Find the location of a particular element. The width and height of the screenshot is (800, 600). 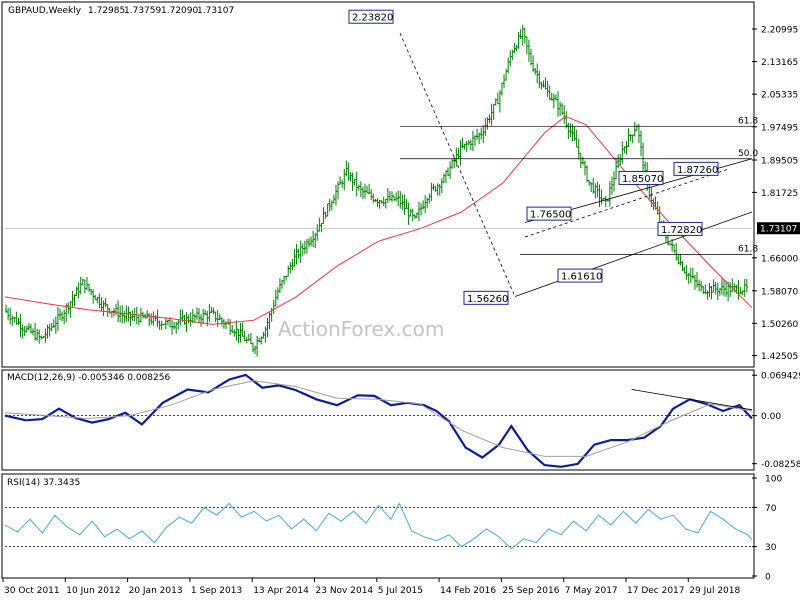

rsi-tick-label: 30 is located at coordinates (771, 548).